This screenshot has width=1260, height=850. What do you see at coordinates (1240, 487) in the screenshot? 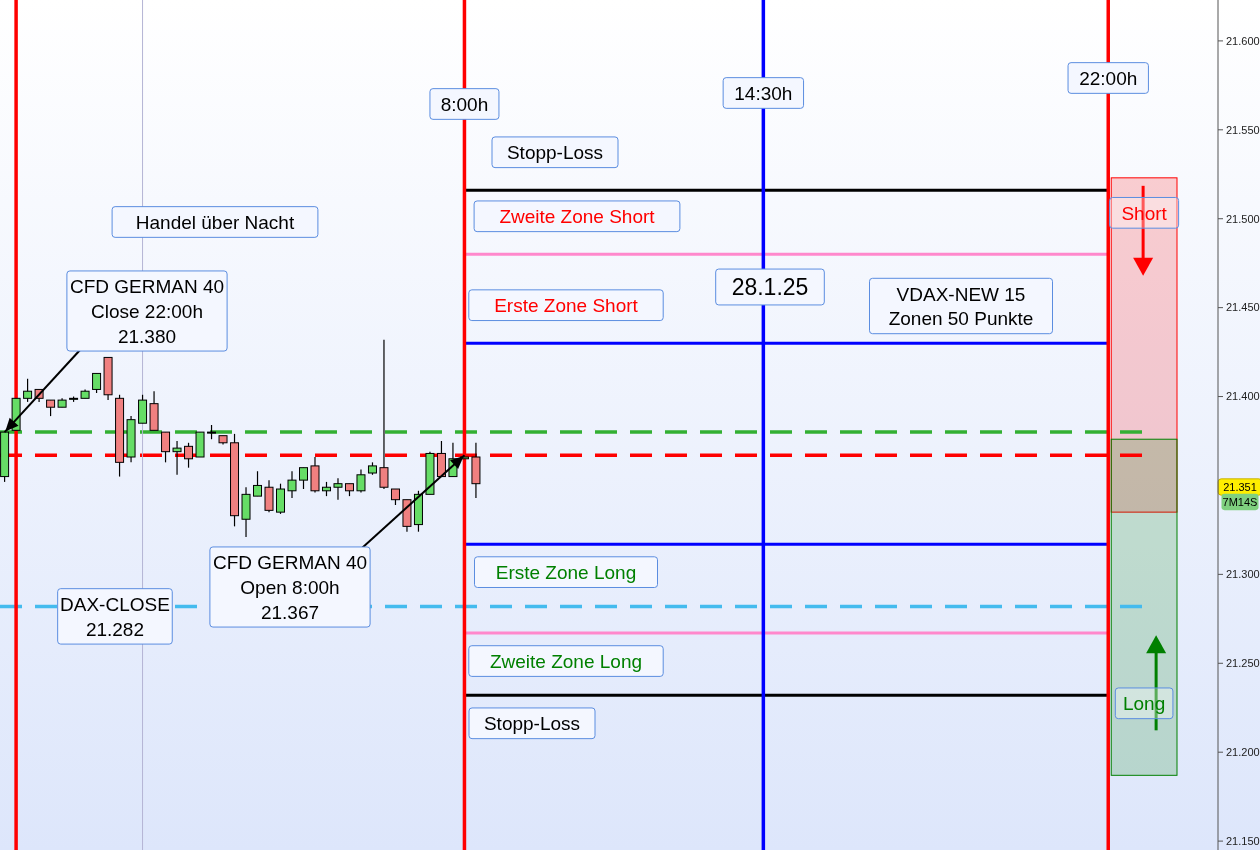
I see `text: 21.351` at bounding box center [1240, 487].